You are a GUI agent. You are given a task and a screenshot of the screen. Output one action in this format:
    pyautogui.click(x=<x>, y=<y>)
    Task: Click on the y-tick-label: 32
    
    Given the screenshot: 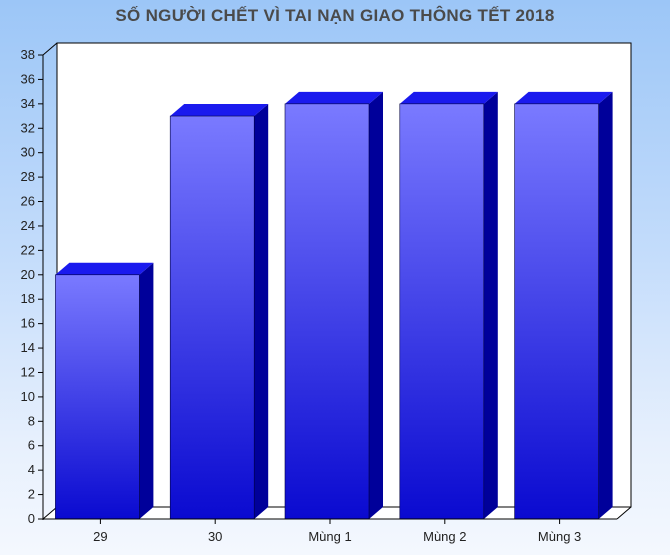 What is the action you would take?
    pyautogui.click(x=28, y=127)
    